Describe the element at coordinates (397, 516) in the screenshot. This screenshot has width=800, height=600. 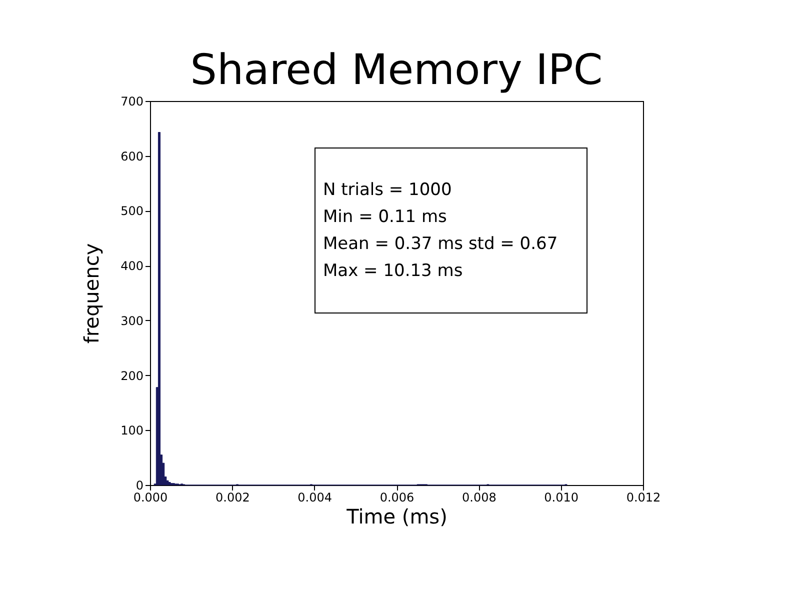
I see `x-axis-title: Time (ms)` at that location.